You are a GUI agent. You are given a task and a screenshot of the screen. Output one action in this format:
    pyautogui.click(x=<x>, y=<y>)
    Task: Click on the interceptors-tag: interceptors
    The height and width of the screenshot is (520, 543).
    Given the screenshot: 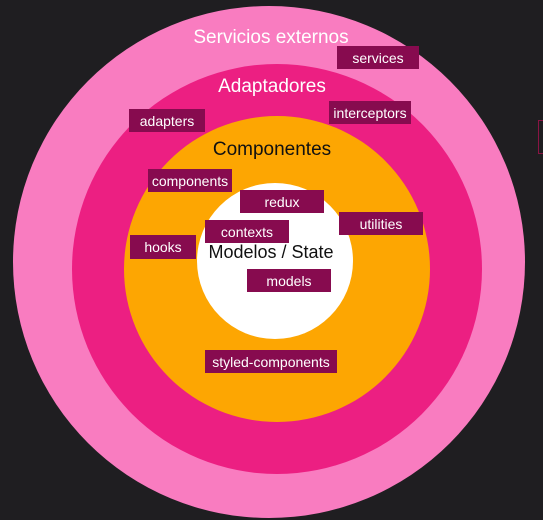 What is the action you would take?
    pyautogui.click(x=370, y=112)
    